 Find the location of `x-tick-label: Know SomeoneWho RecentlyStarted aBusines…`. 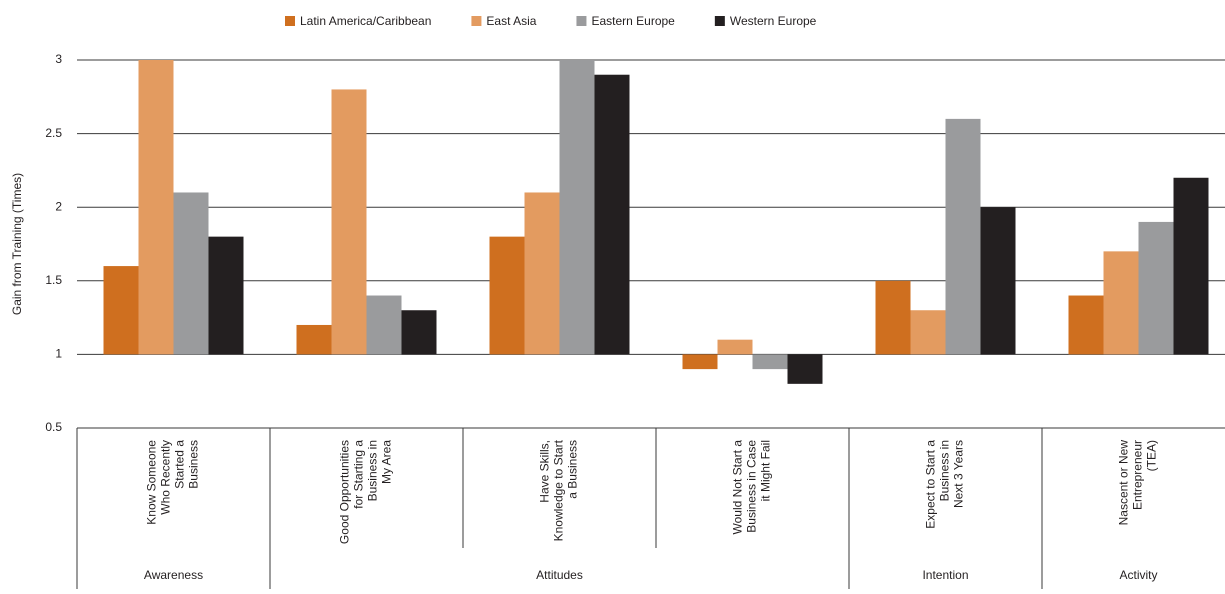

x-tick-label: Know SomeoneWho RecentlyStarted aBusines… is located at coordinates (173, 482).